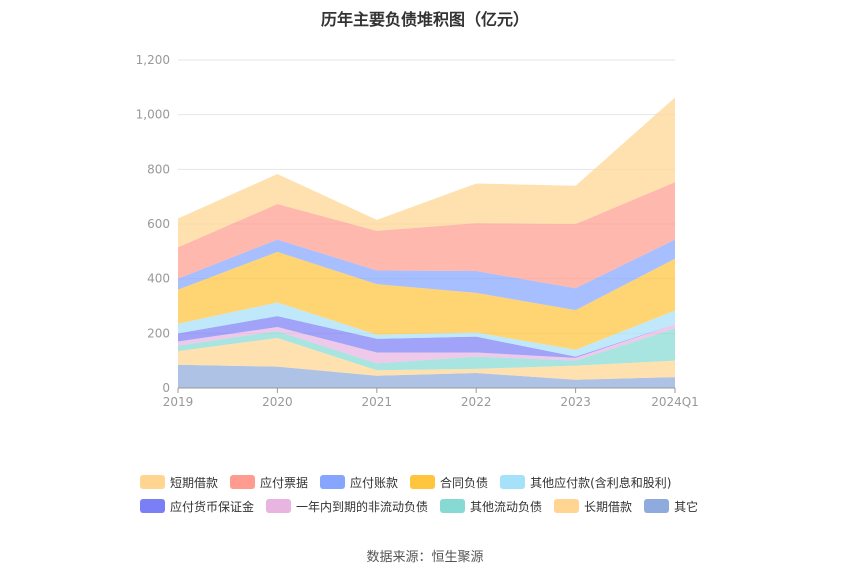  What do you see at coordinates (506, 506) in the screenshot?
I see `legend-label: 其他流动负债` at bounding box center [506, 506].